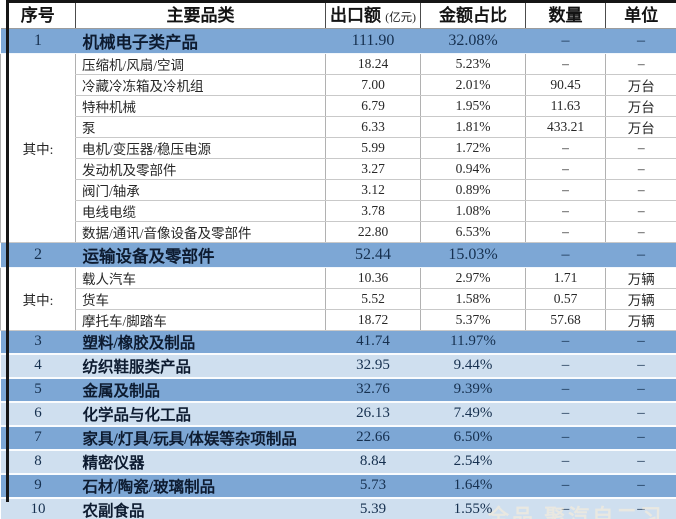  Describe the element at coordinates (473, 438) in the screenshot. I see `share-cell: 6.50%` at that location.